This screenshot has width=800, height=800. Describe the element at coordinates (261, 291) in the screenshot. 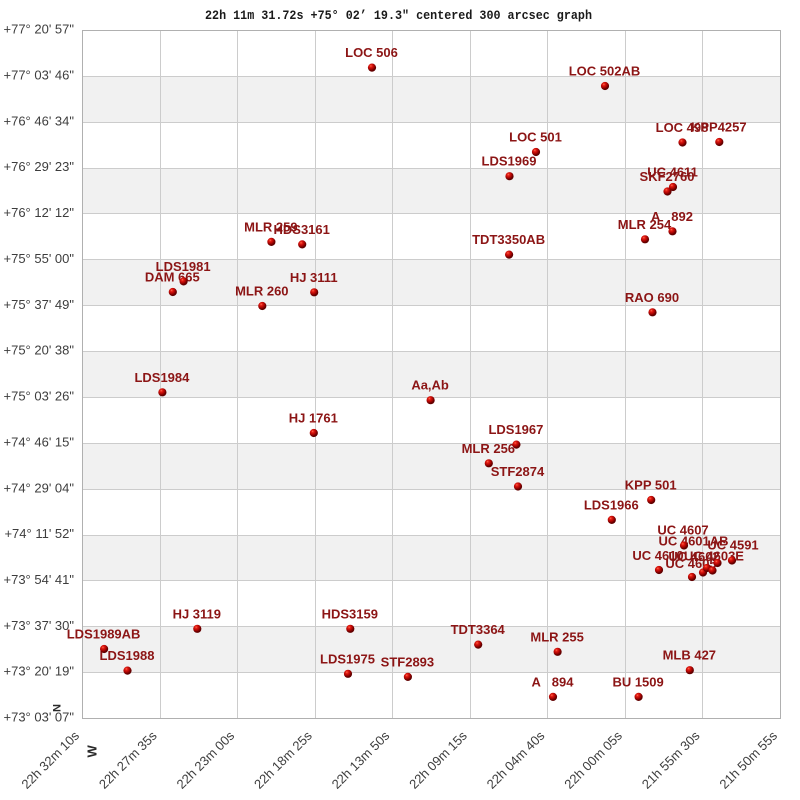

I see `svg-text: MLR 260` at that location.